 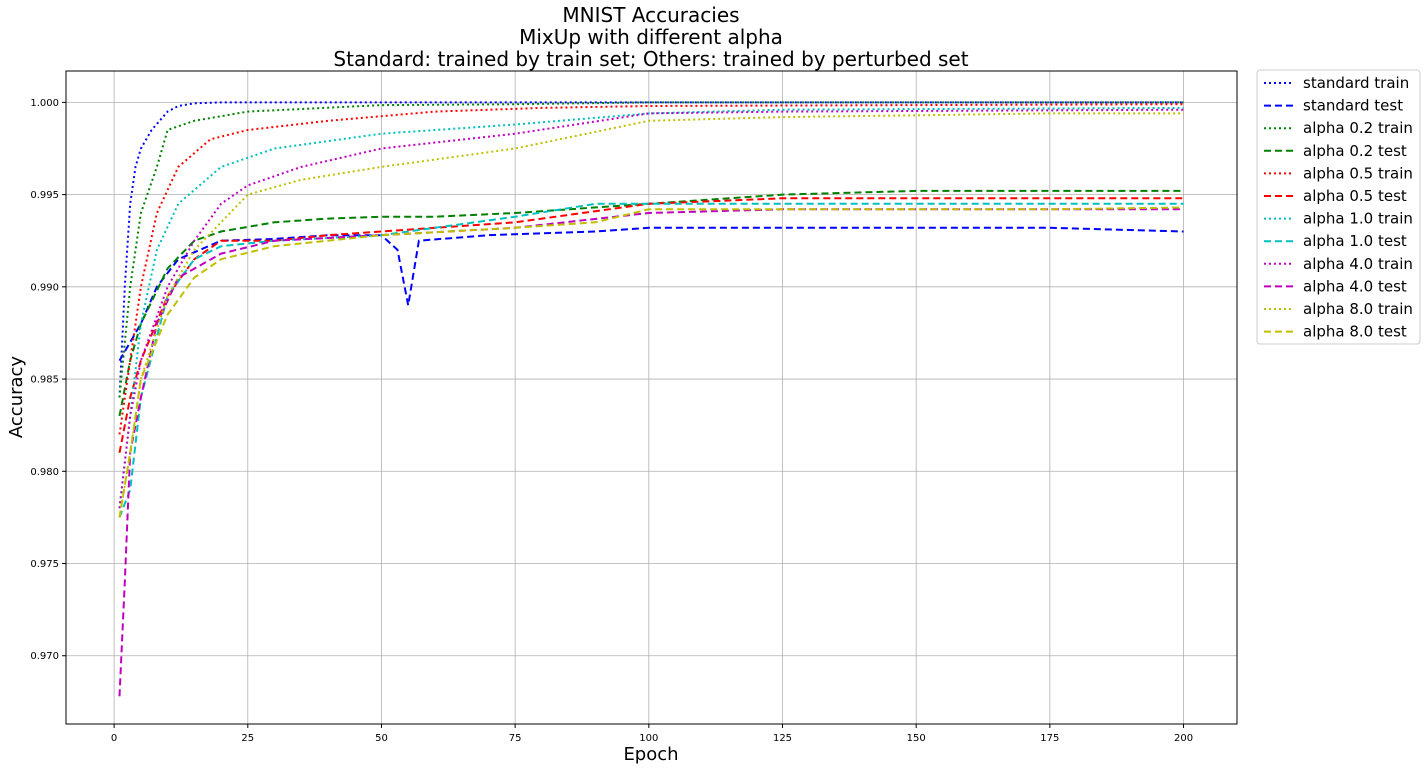 I want to click on y-tick-label: 0.970, so click(x=44, y=656).